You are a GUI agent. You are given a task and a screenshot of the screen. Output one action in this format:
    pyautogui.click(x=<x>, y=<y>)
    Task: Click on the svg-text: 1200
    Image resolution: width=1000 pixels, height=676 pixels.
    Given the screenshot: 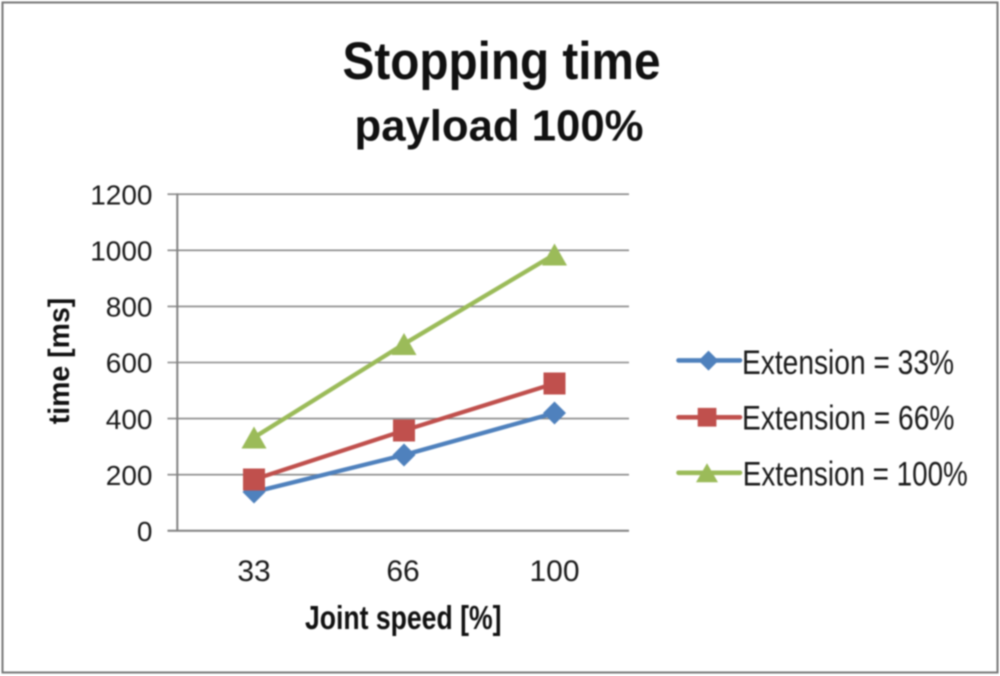 What is the action you would take?
    pyautogui.click(x=121, y=194)
    